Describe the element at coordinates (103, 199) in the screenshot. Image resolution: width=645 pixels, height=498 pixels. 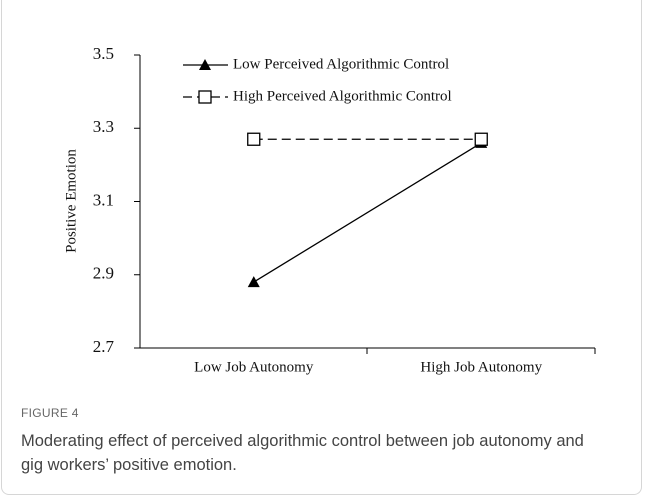
I see `y-tick-label: 3.1` at that location.